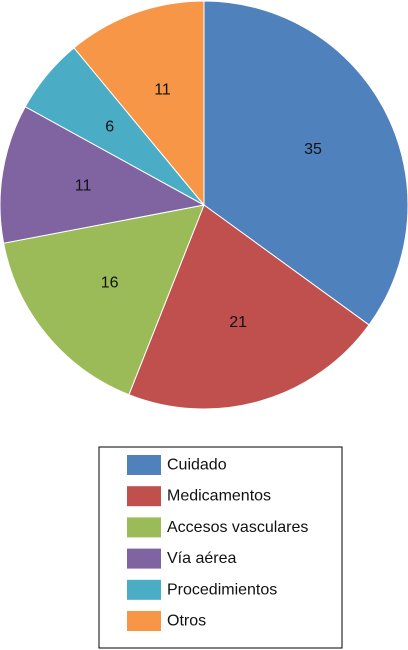  Describe the element at coordinates (201, 558) in the screenshot. I see `legend-label-via-aerea: Vía aérea` at that location.